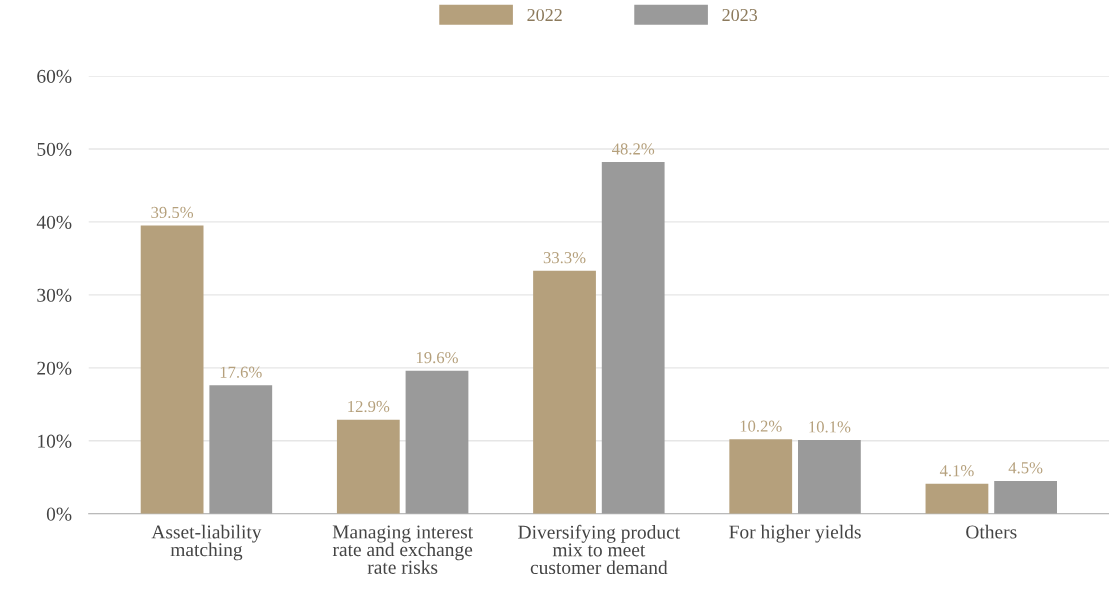  What do you see at coordinates (369, 406) in the screenshot?
I see `data-label: 12.9%` at bounding box center [369, 406].